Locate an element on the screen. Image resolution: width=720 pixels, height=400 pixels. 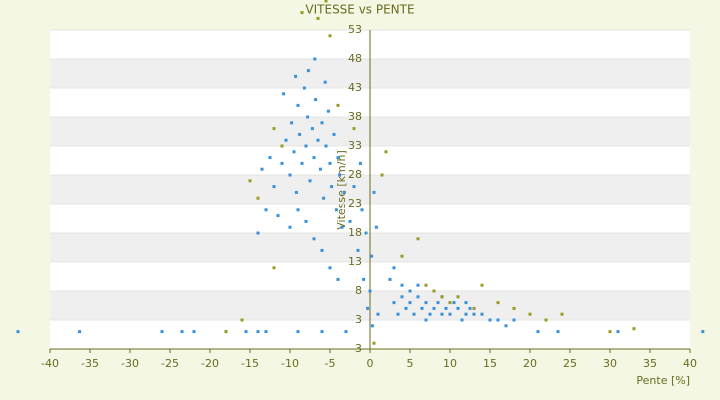
y-tick-label: 43 is located at coordinates (355, 87).